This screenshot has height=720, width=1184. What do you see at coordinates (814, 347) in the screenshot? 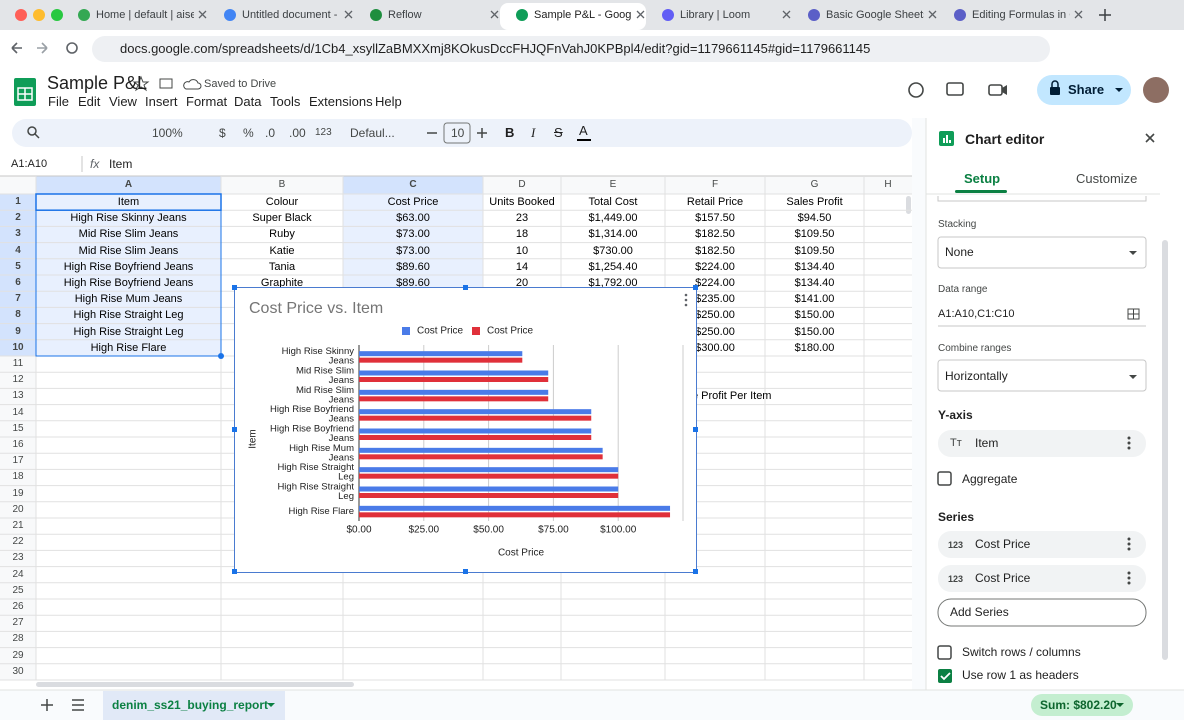
I see `cell: $180.00` at bounding box center [814, 347].